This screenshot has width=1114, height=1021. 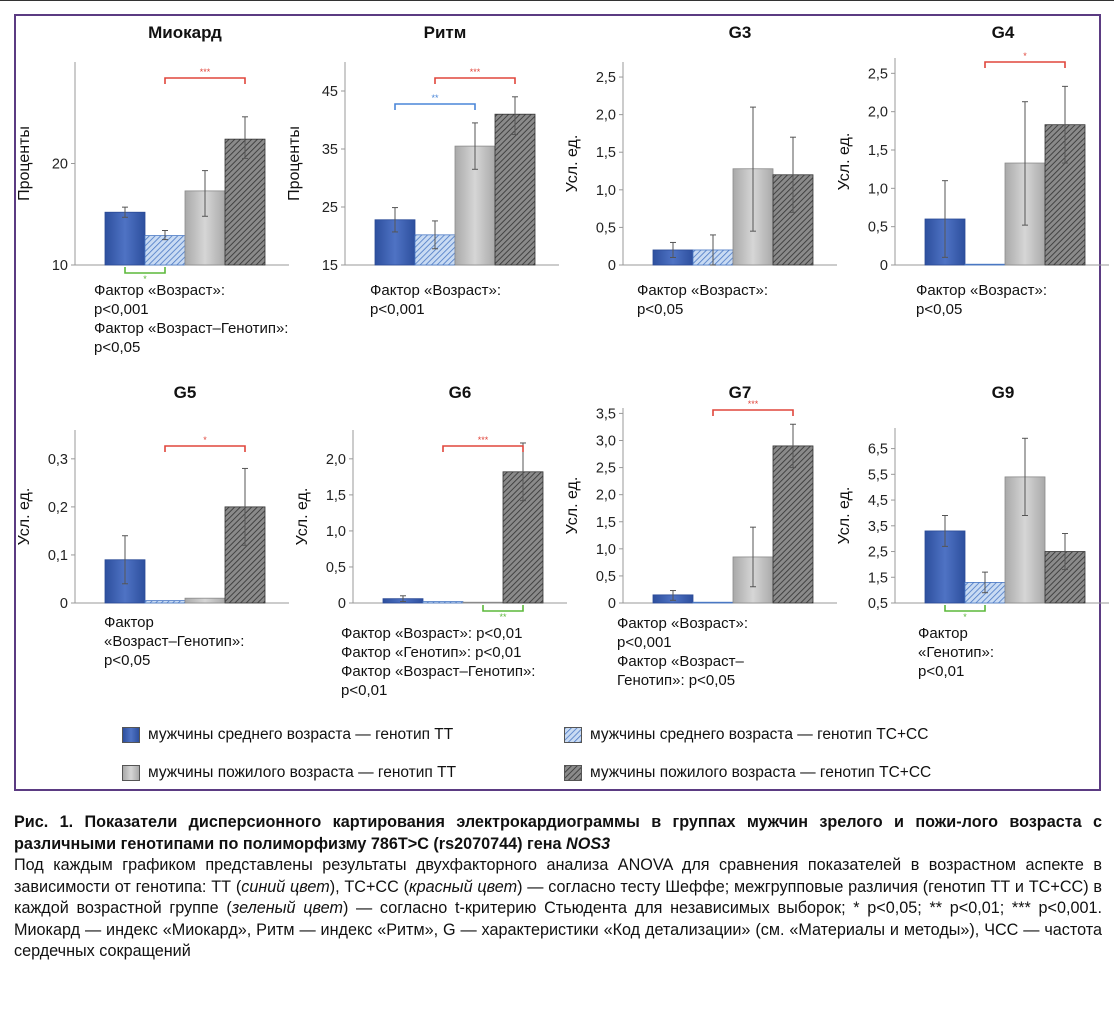 What do you see at coordinates (58, 508) in the screenshot?
I see `y-tick-label: 0,2` at bounding box center [58, 508].